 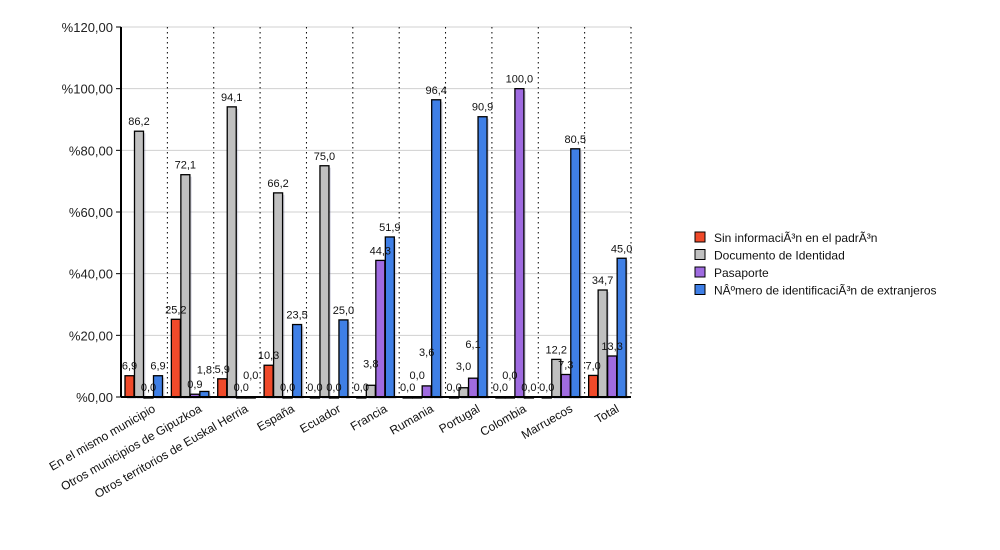 What do you see at coordinates (91, 335) in the screenshot?
I see `y-tick-label: %20,00` at bounding box center [91, 335].